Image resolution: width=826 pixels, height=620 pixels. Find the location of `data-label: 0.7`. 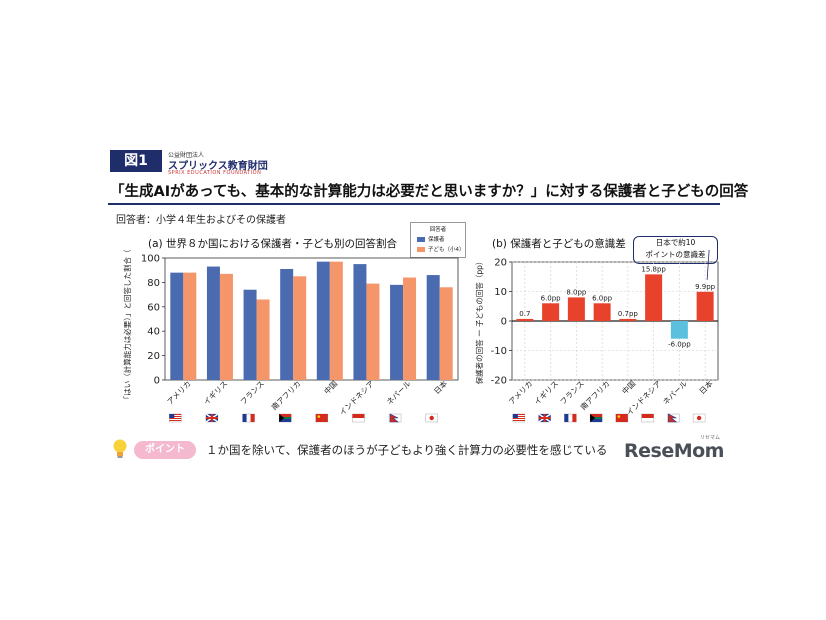

data-label: 0.7 is located at coordinates (524, 314).